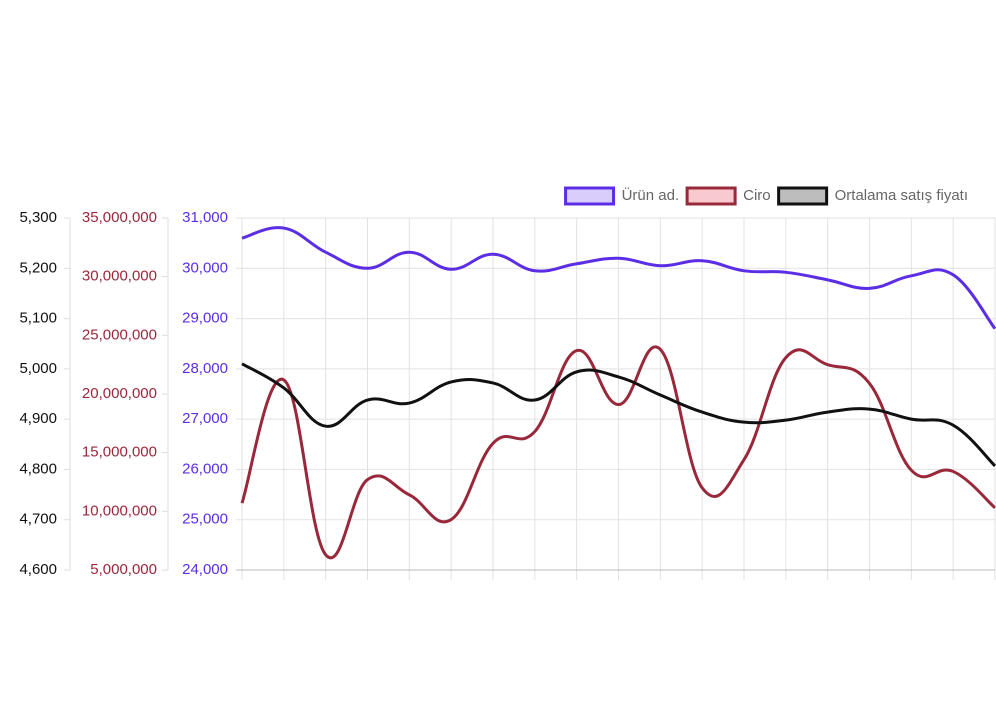 Image resolution: width=996 pixels, height=720 pixels. I want to click on y-tick-label: 31,000, so click(205, 217).